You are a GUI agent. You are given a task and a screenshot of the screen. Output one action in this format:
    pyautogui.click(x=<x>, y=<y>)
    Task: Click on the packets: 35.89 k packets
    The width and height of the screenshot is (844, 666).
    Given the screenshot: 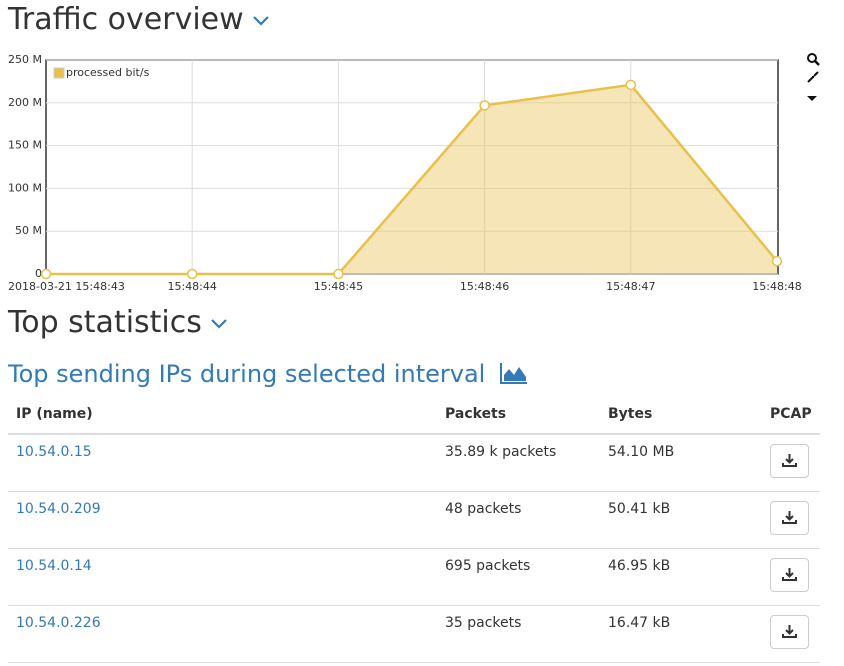 What is the action you would take?
    pyautogui.click(x=501, y=452)
    